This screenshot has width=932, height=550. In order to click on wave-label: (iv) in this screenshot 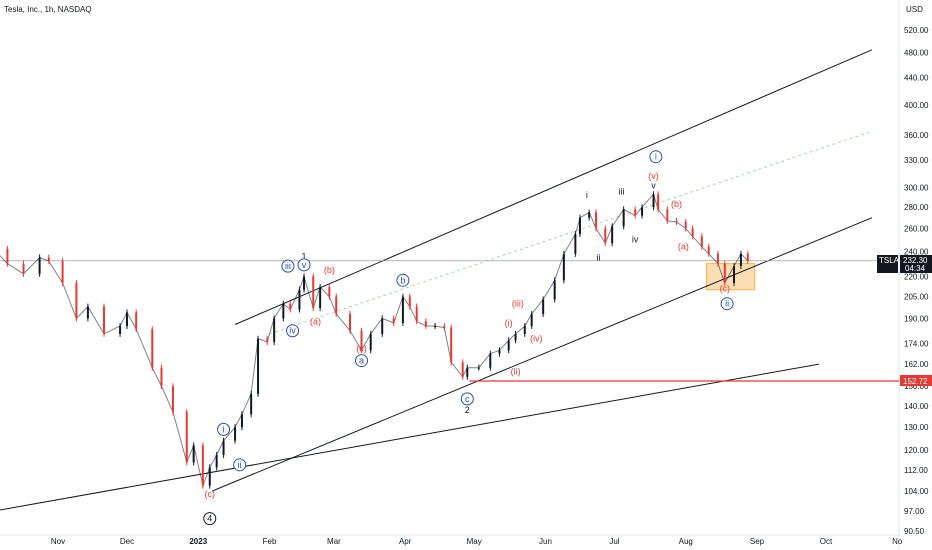, I will do `click(536, 339)`.